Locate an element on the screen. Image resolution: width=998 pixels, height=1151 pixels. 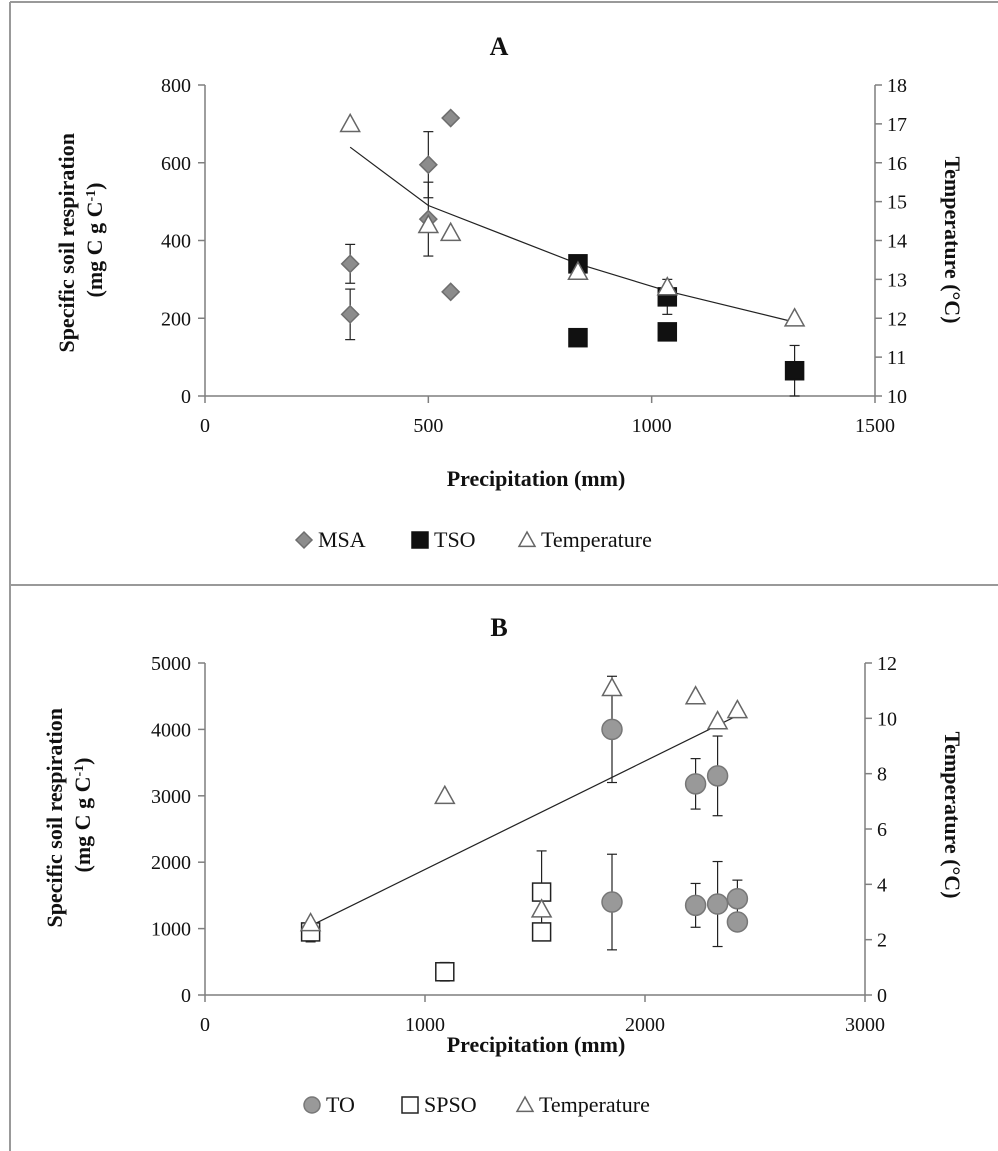
legend-swatch-to is located at coordinates (312, 1105).